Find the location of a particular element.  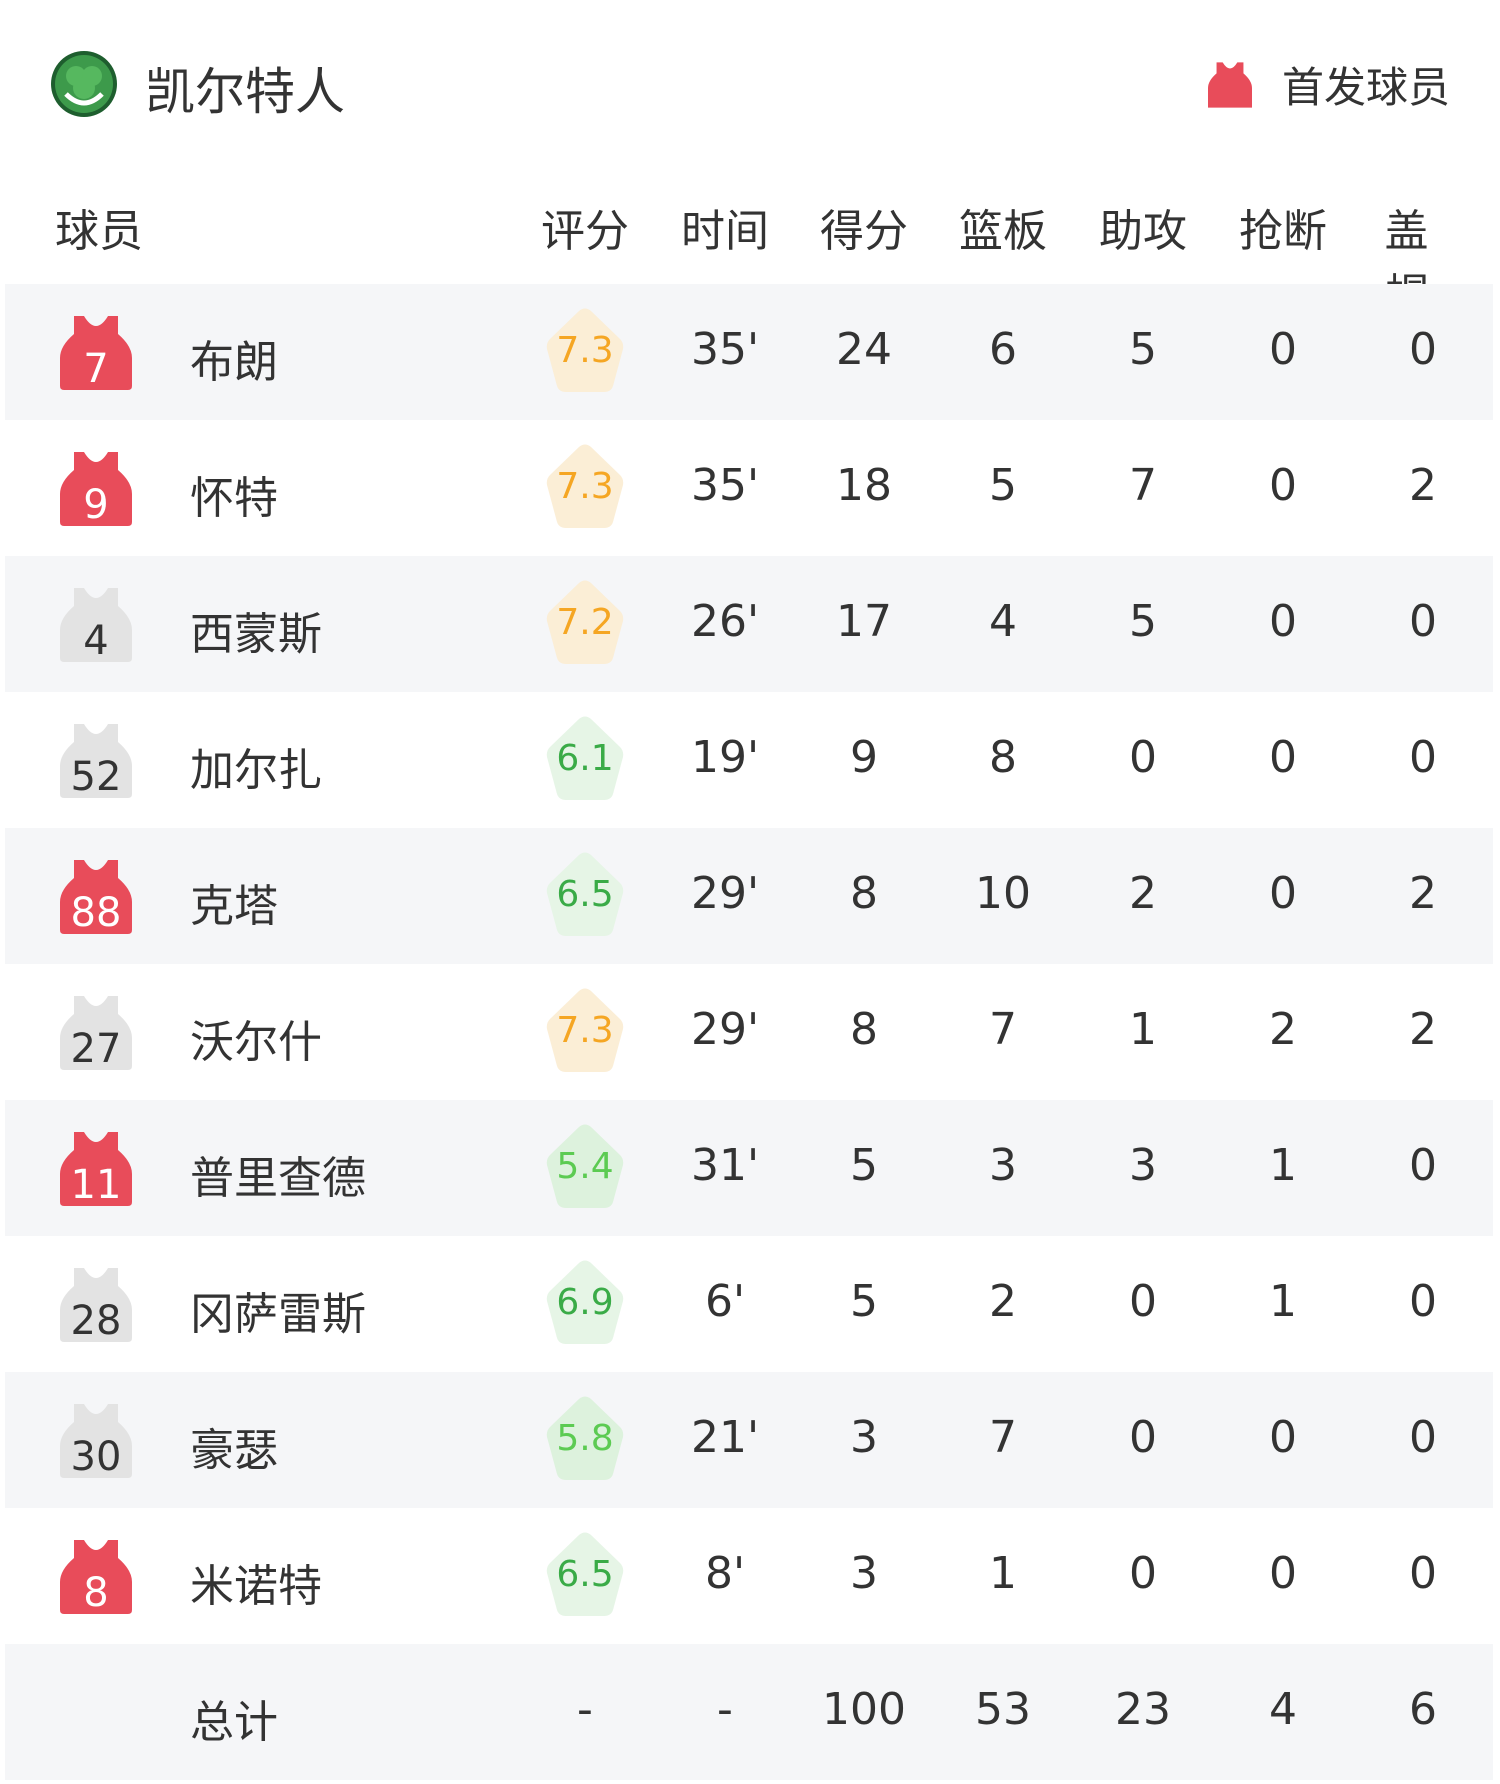

player-name: 沃尔什 is located at coordinates (256, 1042).